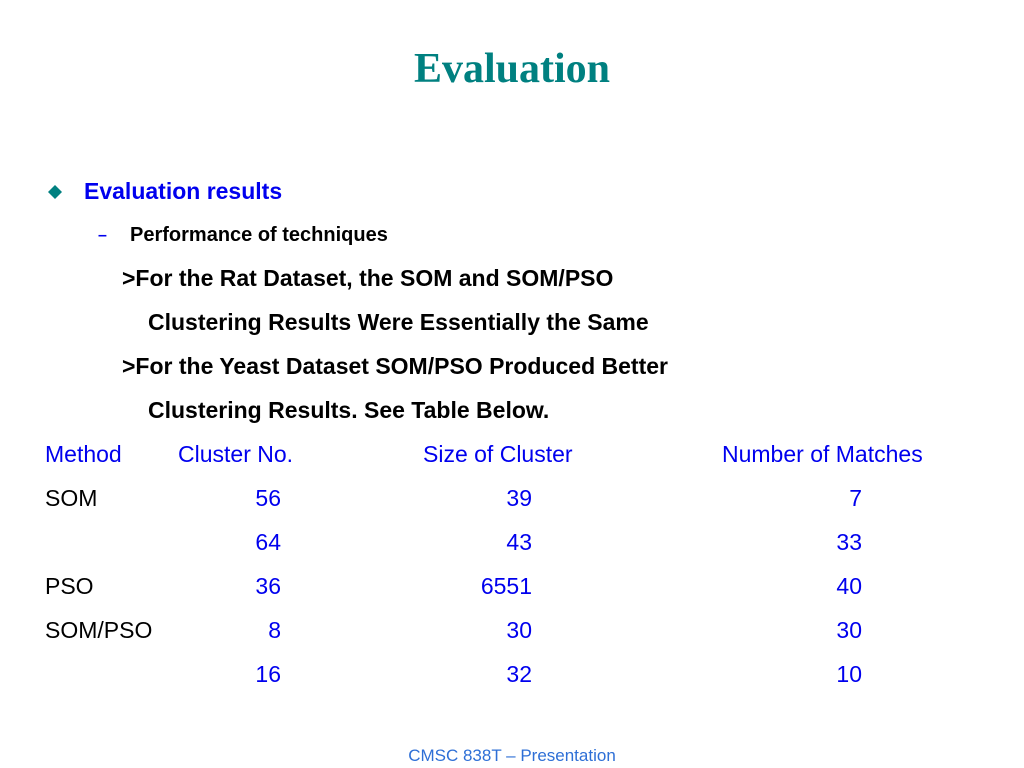 Image resolution: width=1024 pixels, height=768 pixels. Describe the element at coordinates (849, 542) in the screenshot. I see `number-cell: 33` at that location.